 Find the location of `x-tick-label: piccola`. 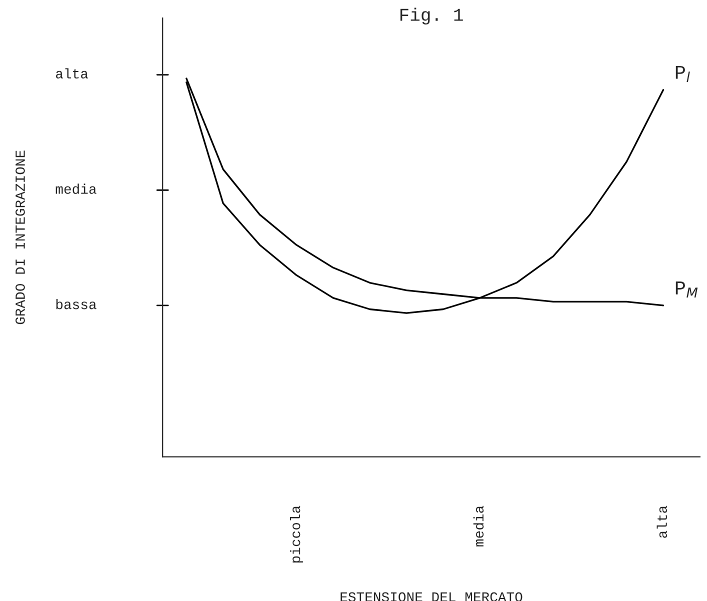

x-tick-label: piccola is located at coordinates (296, 534).